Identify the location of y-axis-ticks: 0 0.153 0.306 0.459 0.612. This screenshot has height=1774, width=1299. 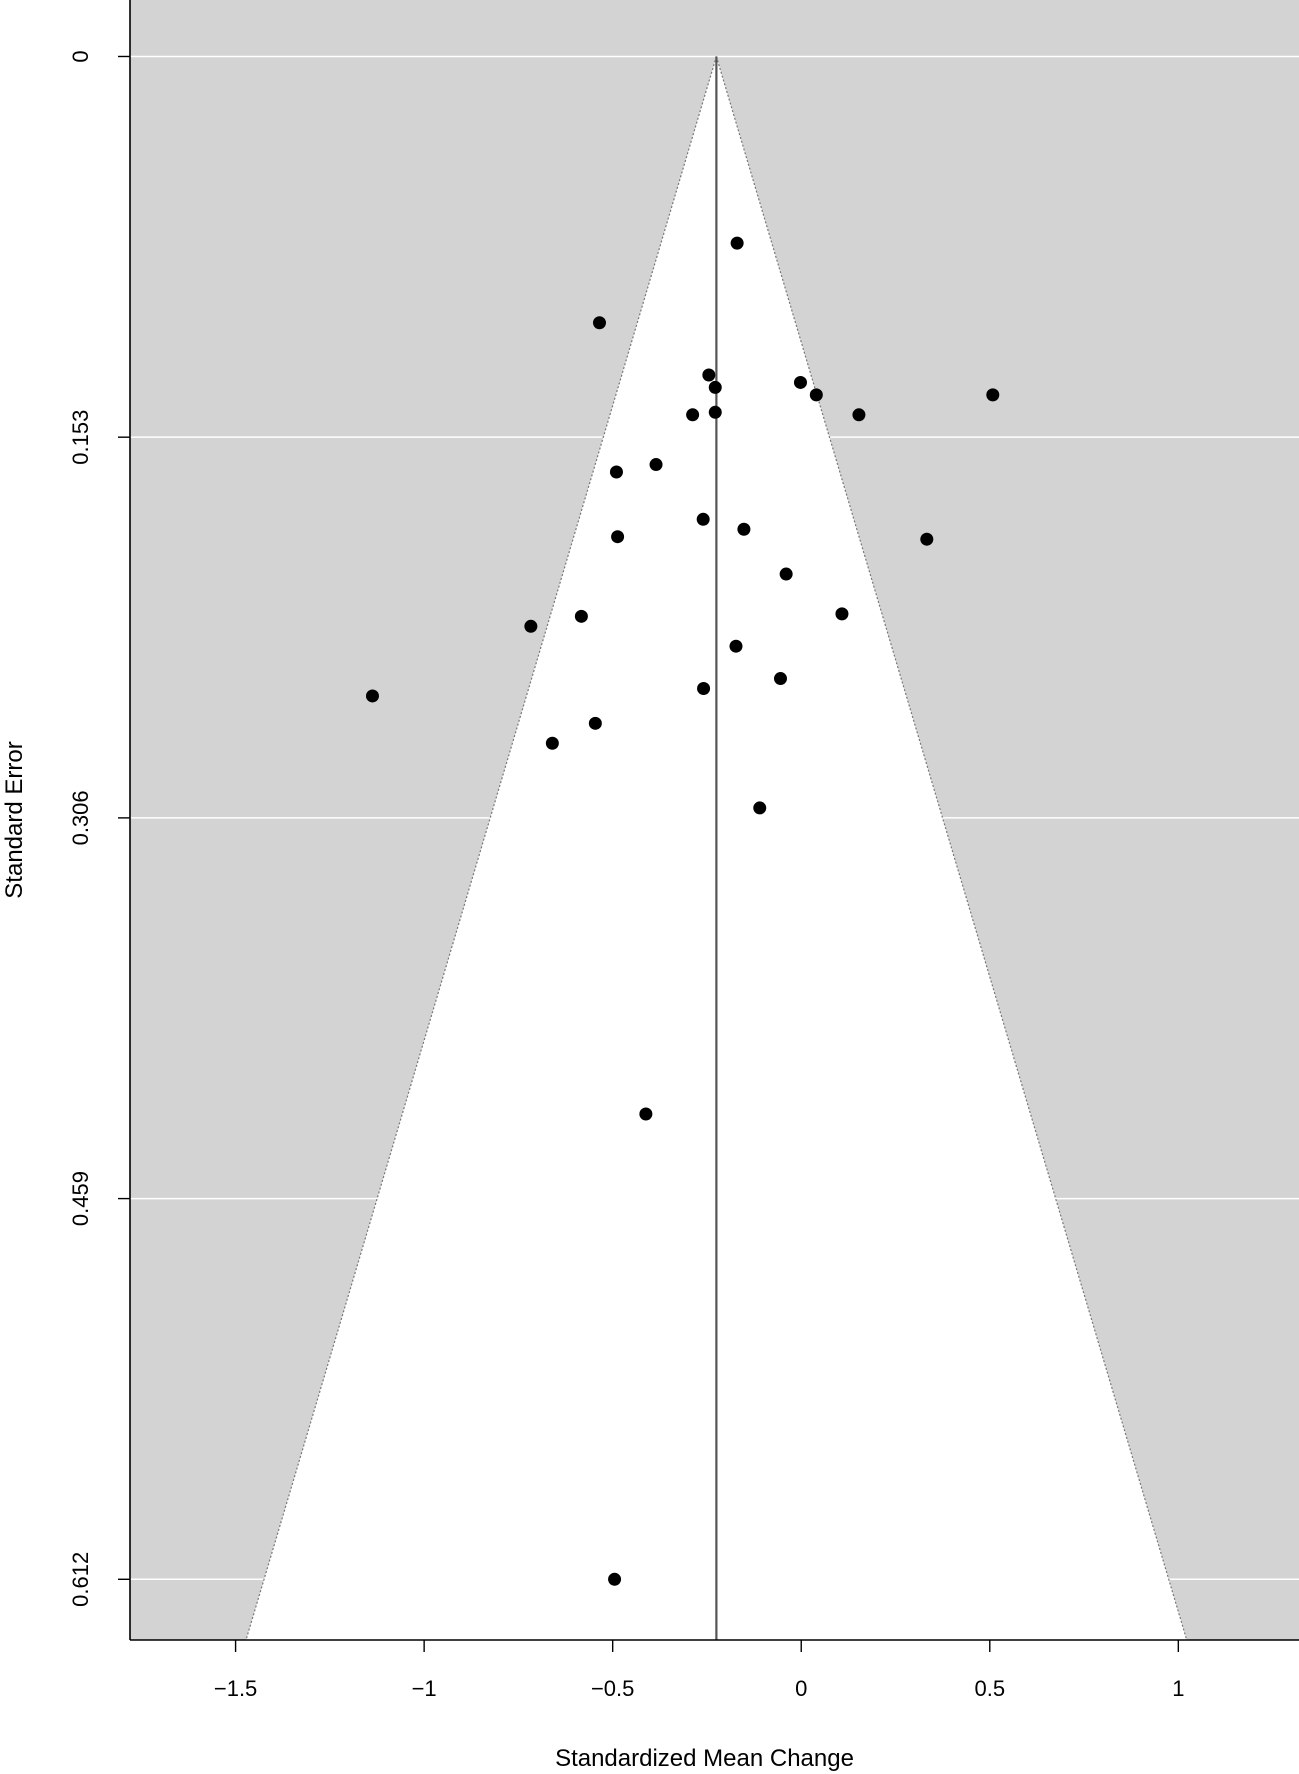
(99, 828).